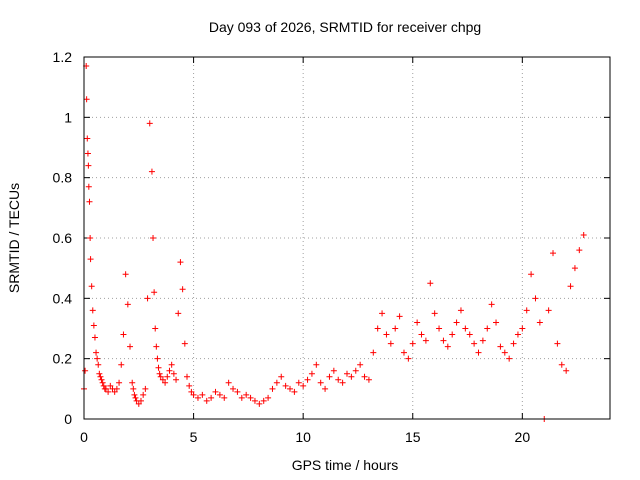 This screenshot has width=640, height=480. What do you see at coordinates (345, 465) in the screenshot?
I see `x-axis-label: GPS time / hours` at bounding box center [345, 465].